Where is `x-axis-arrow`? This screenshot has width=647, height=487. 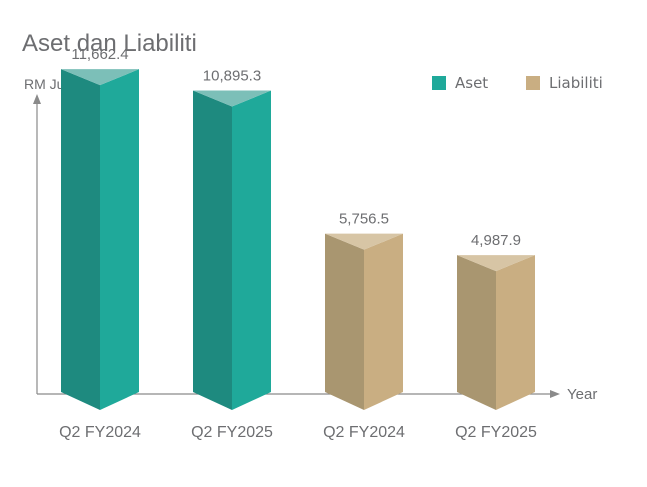
x-axis-arrow is located at coordinates (555, 394).